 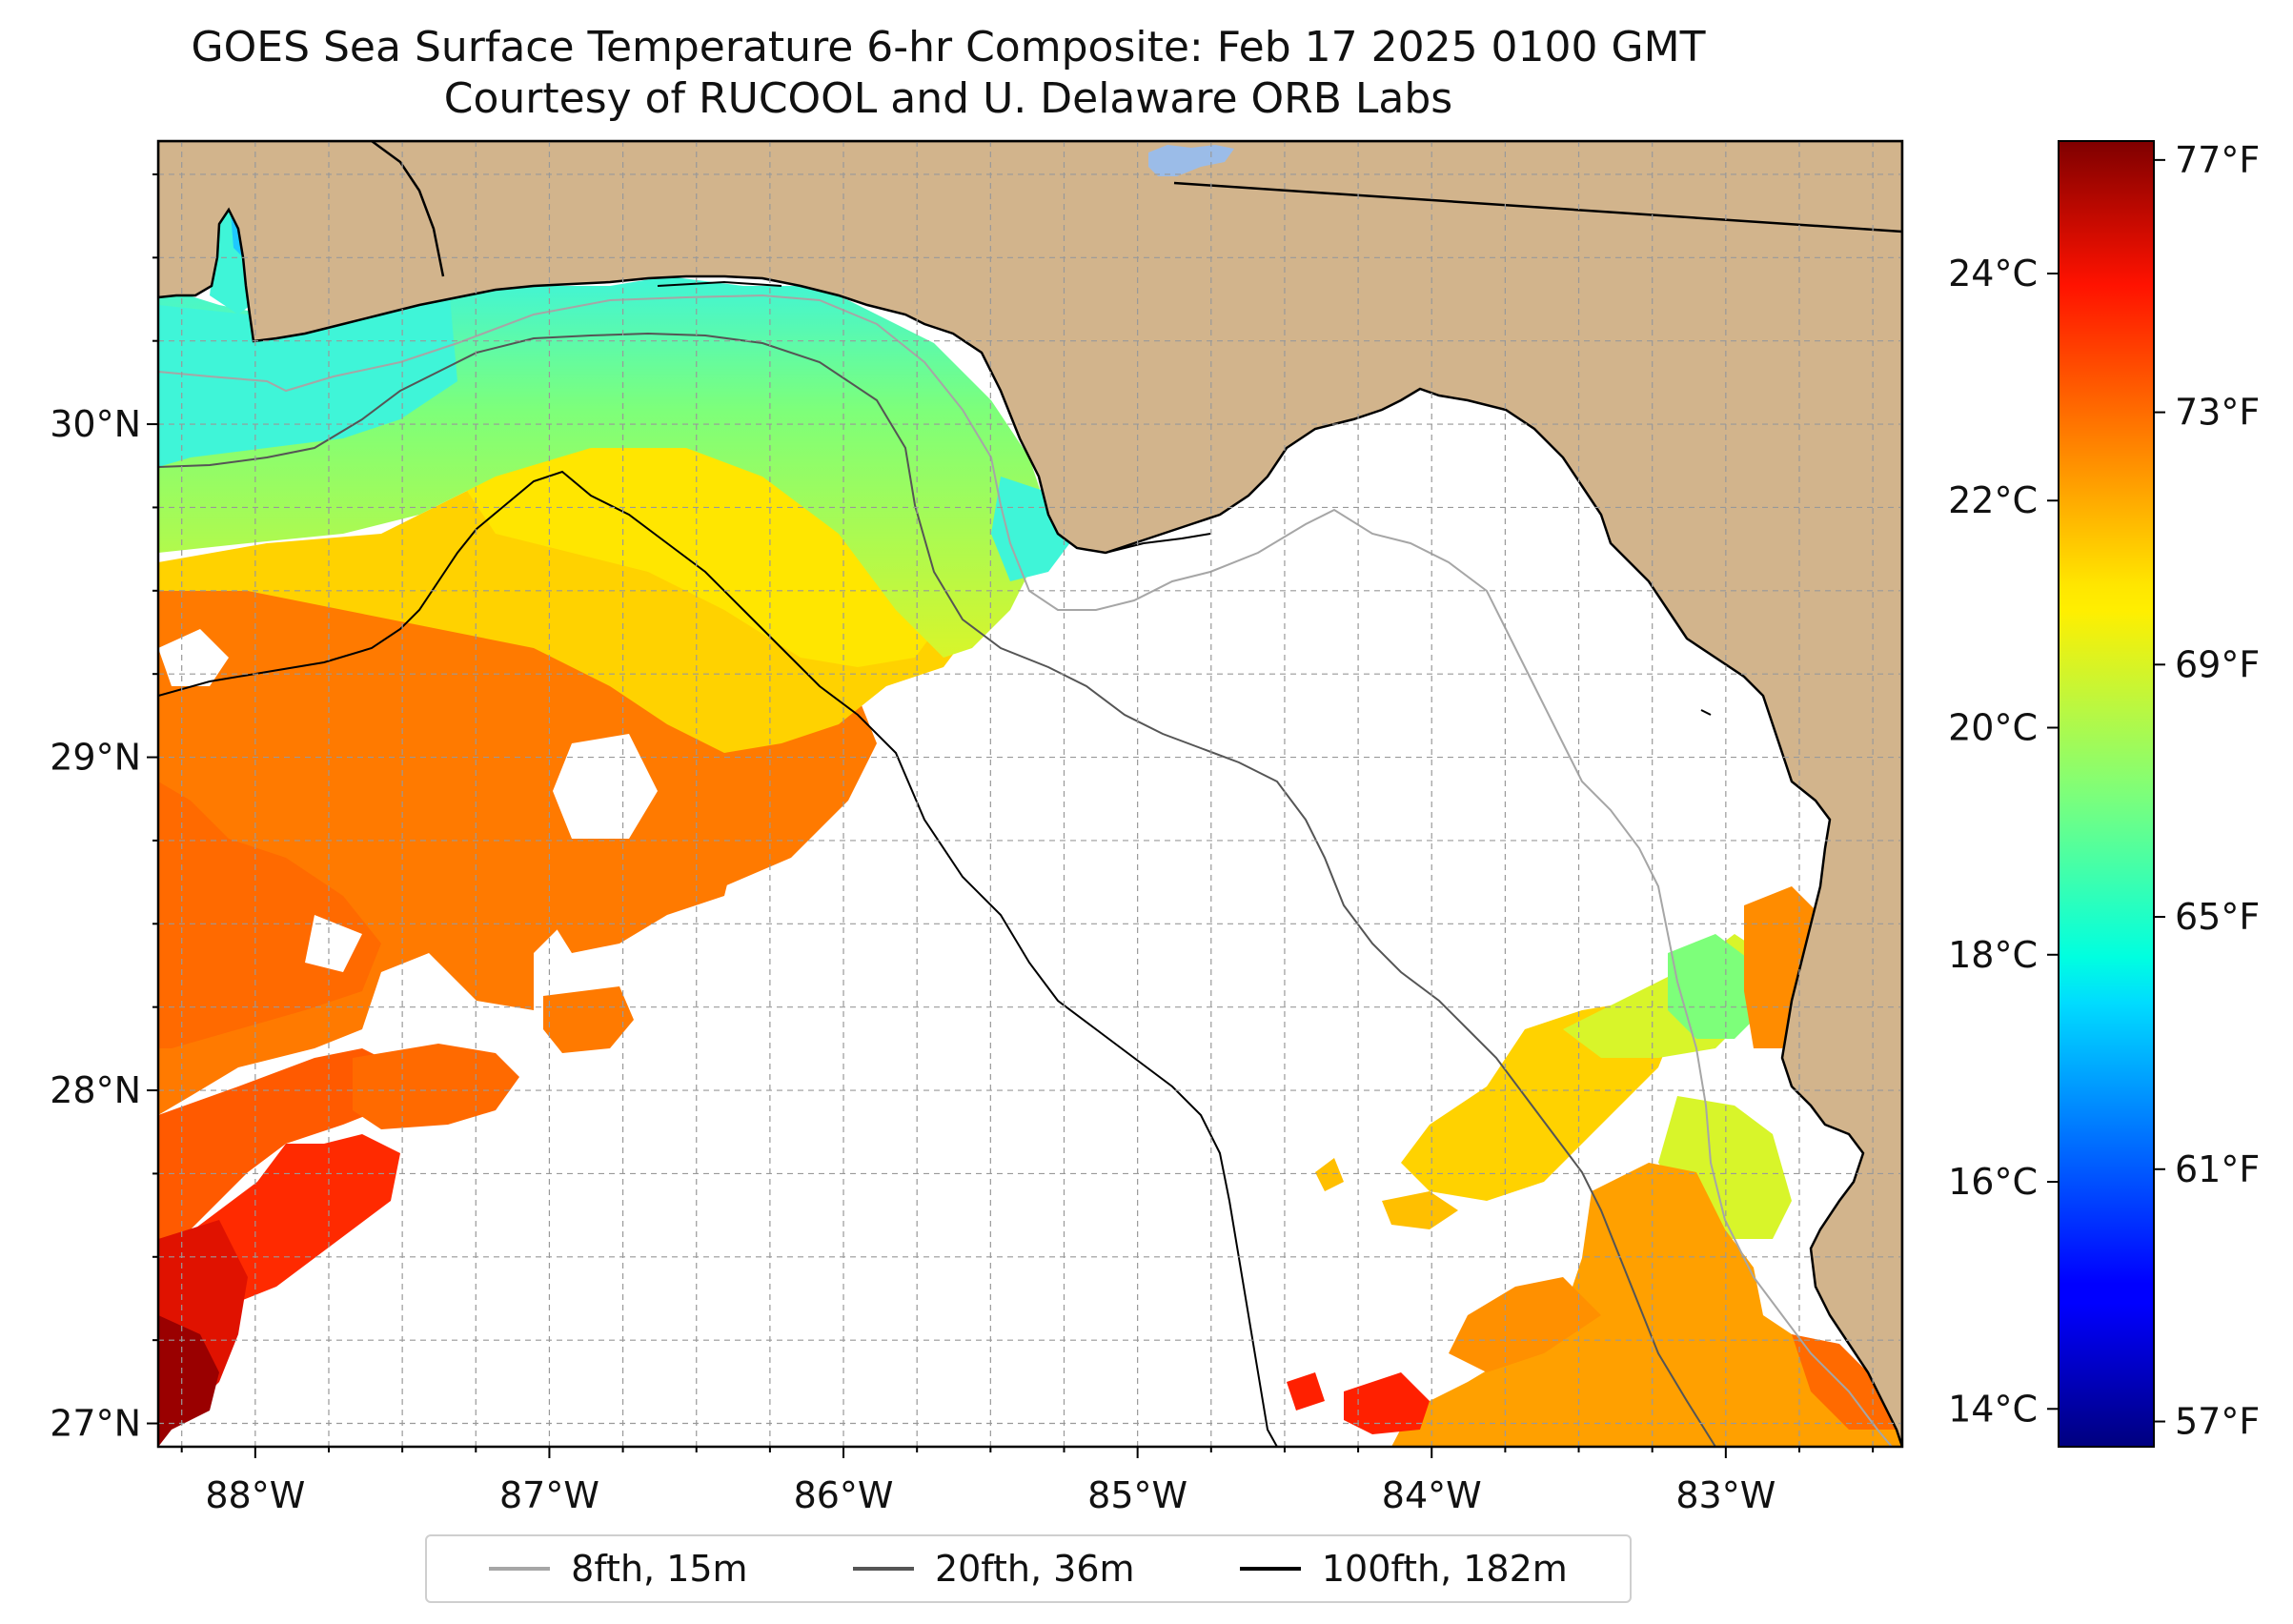 I want to click on legend-swatch-100fth, so click(x=1270, y=1569).